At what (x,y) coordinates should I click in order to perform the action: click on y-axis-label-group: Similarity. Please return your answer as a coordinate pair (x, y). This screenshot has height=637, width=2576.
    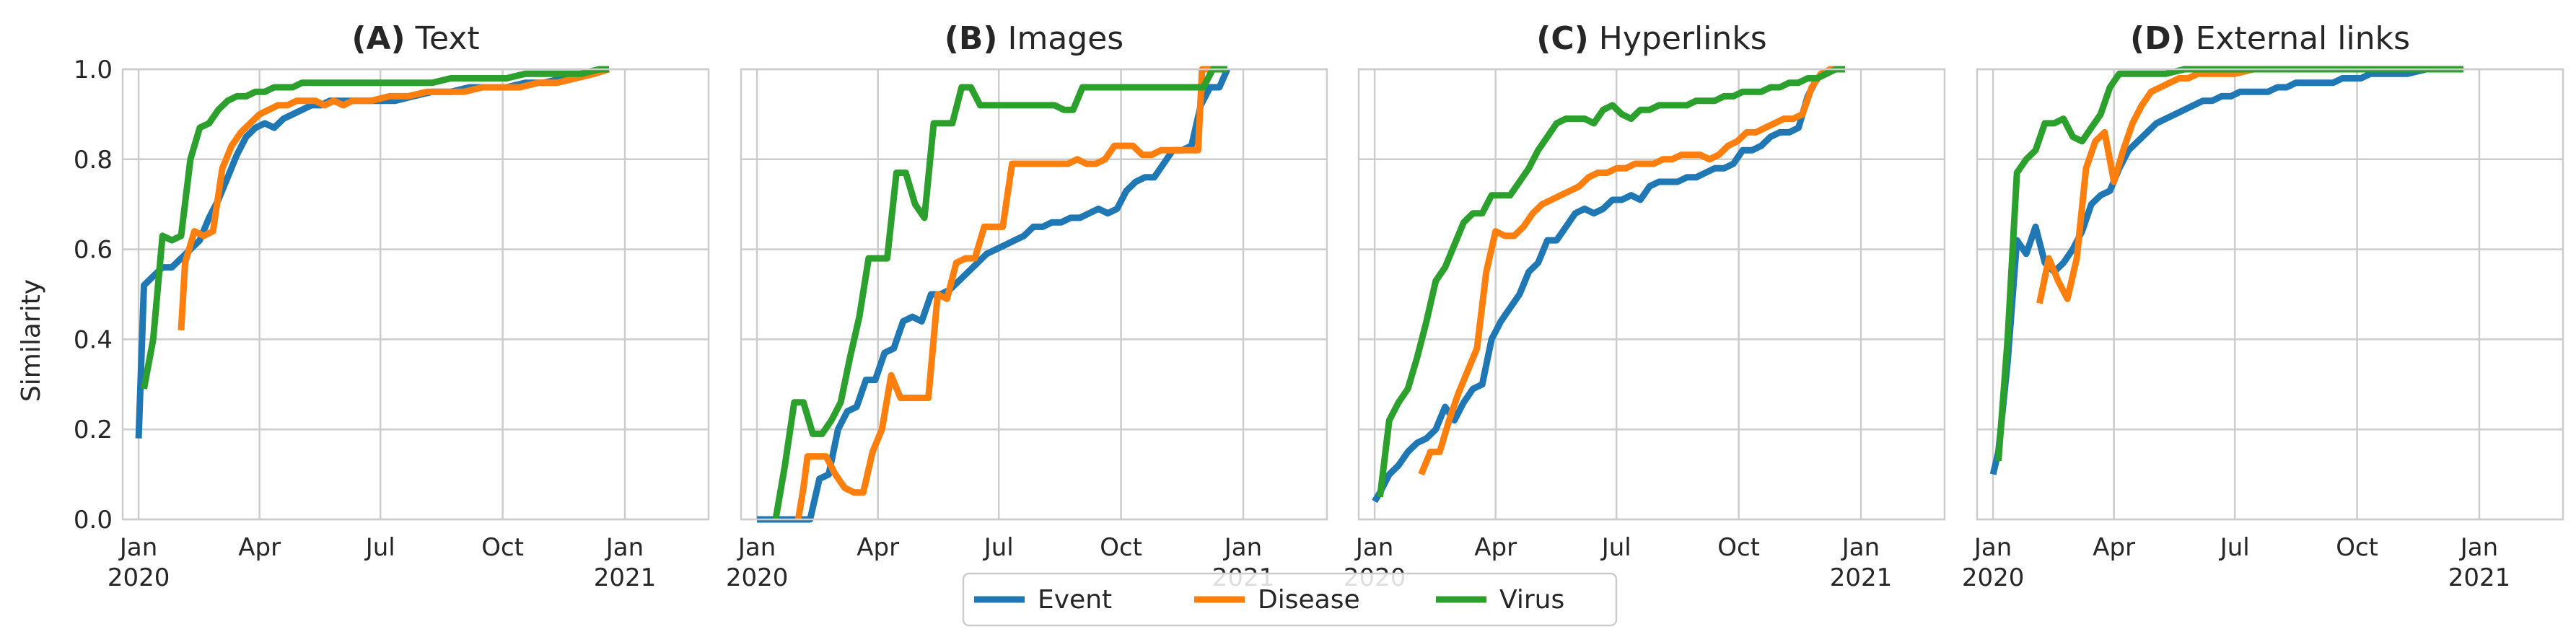
    Looking at the image, I should click on (31, 341).